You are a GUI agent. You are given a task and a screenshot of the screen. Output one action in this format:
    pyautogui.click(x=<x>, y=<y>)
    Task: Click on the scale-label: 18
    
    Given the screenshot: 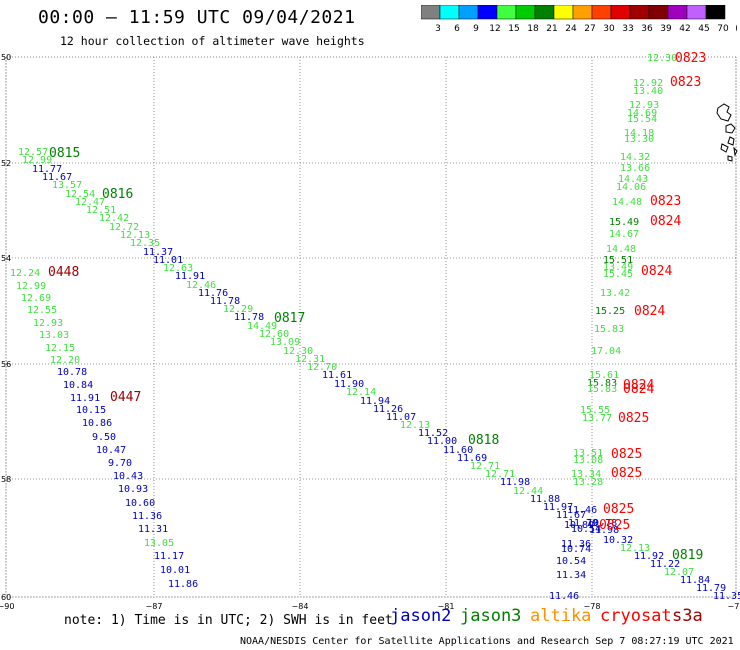 What is the action you would take?
    pyautogui.click(x=533, y=29)
    